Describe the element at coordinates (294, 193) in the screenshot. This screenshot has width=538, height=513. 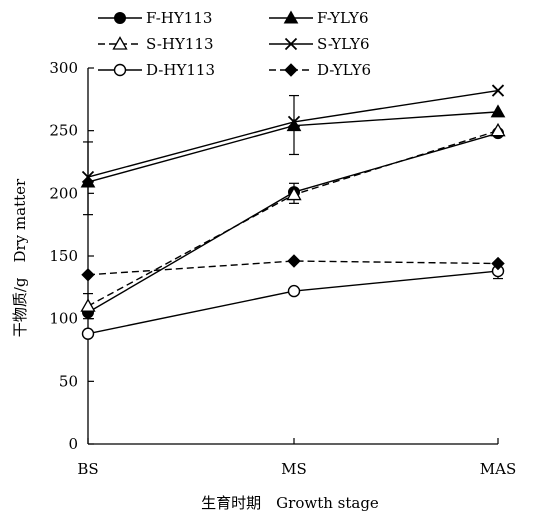
I see `data-point-s-hy113-ms` at that location.